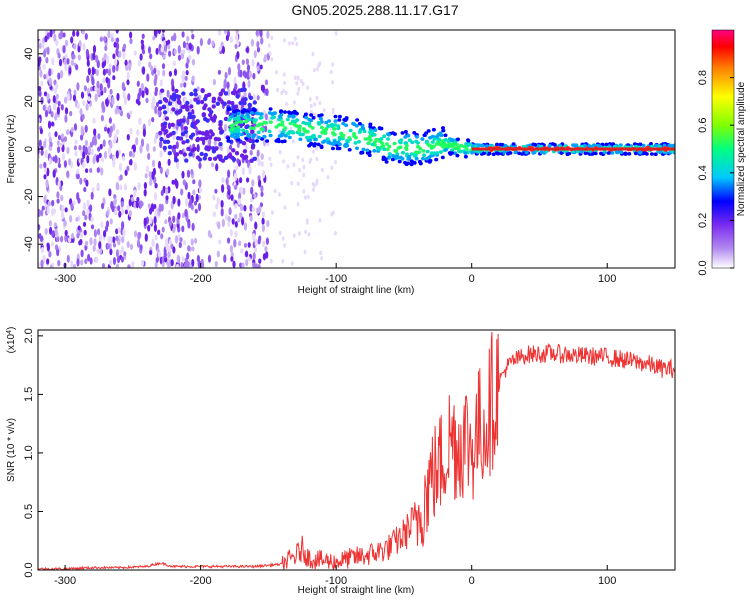  I want to click on spectrogram-x-tick-label: -100, so click(336, 279).